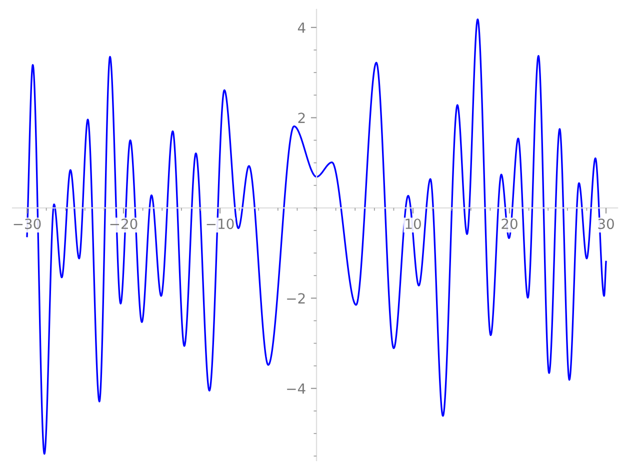 This screenshot has height=470, width=627. I want to click on y-tick-label: −4, so click(296, 389).